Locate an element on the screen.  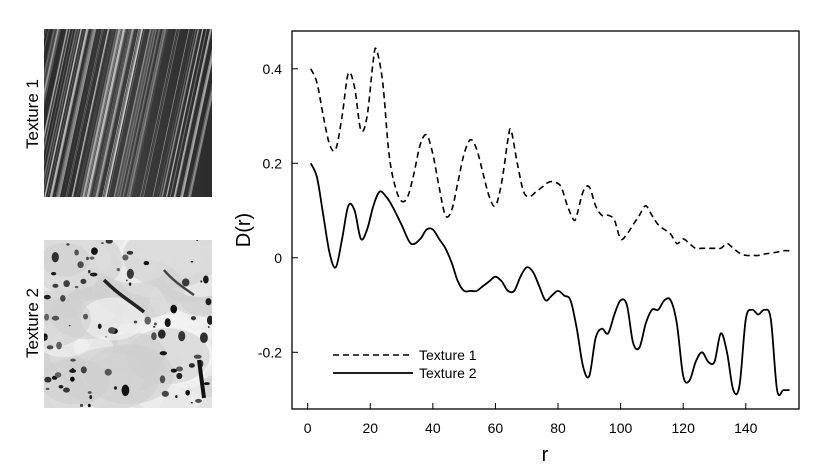
x-tick-label: 60 is located at coordinates (496, 428).